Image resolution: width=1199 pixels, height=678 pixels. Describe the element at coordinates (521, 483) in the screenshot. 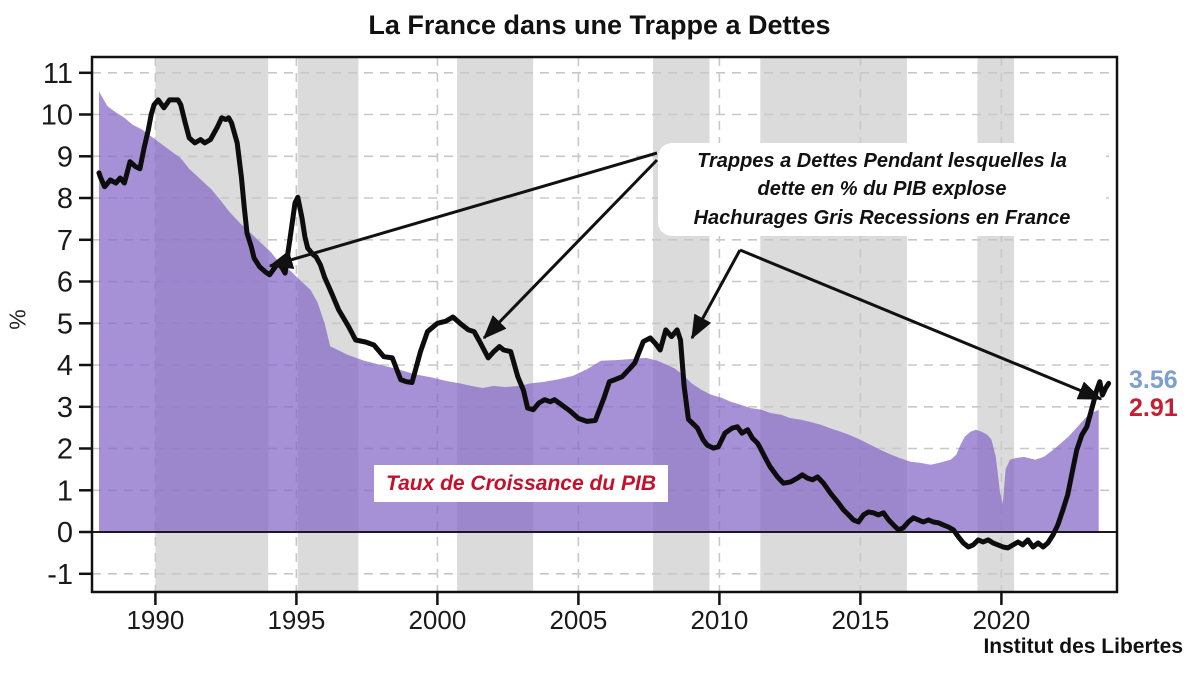

I see `gdp-growth-area-label: Taux de Croissance du PIB` at that location.